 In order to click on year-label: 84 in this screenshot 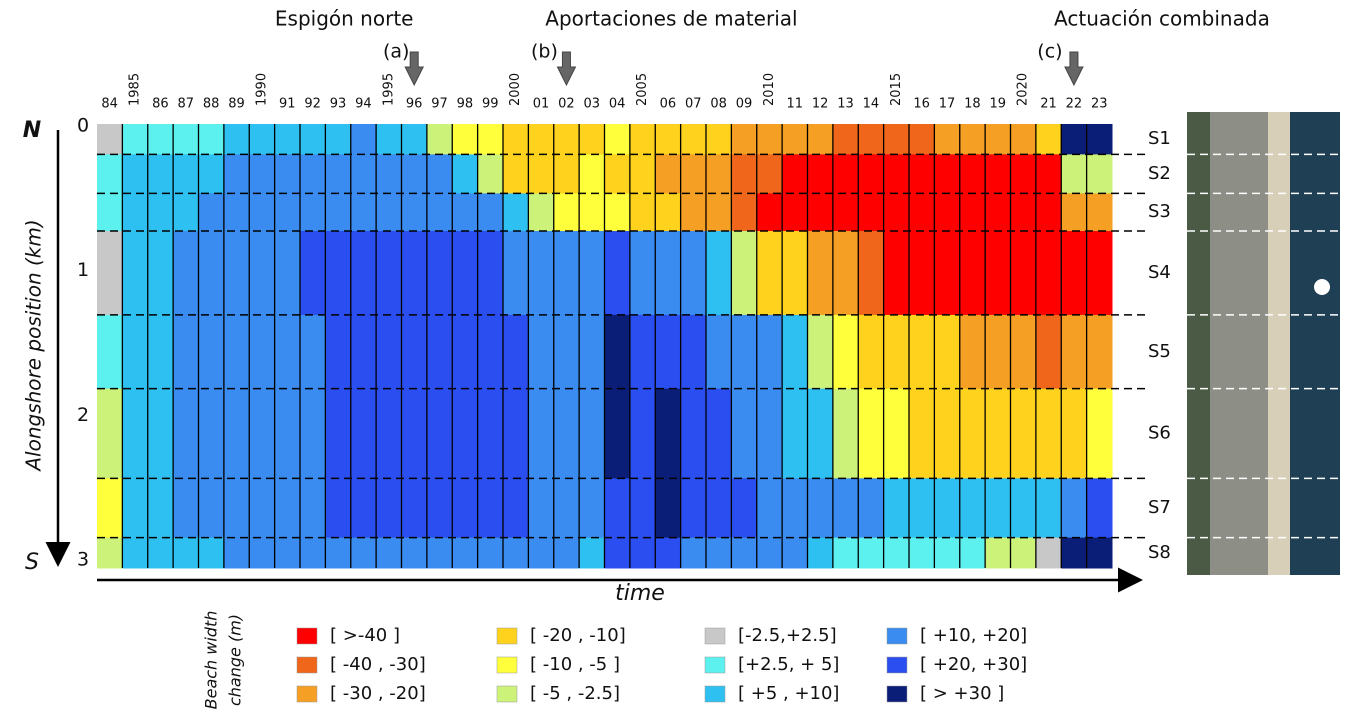, I will do `click(109, 104)`.